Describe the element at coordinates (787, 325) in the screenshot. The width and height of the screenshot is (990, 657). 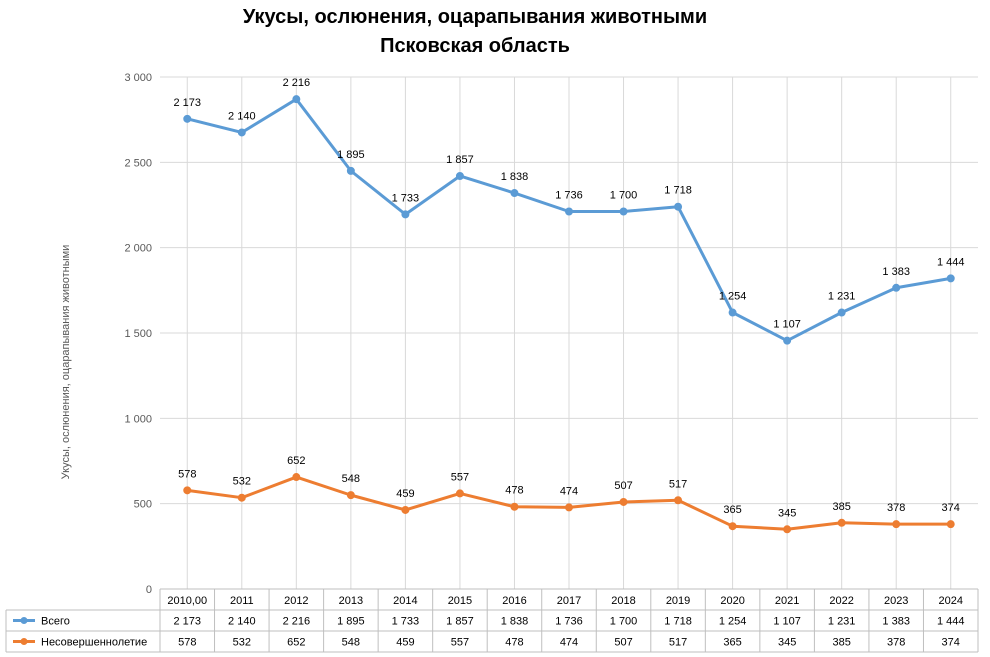
I see `data-label: 1 107` at that location.